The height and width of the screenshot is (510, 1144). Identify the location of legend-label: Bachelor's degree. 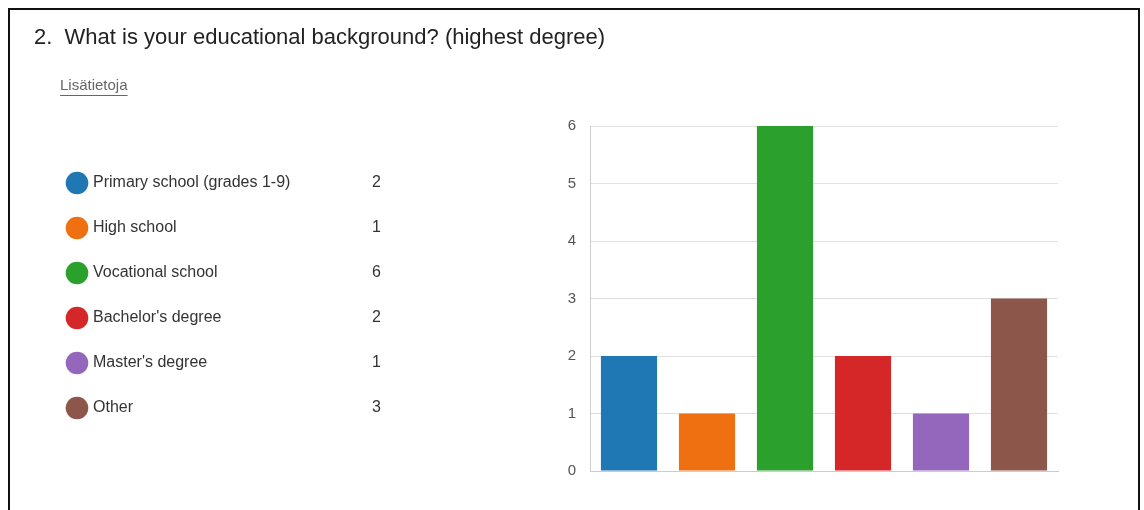
(157, 317).